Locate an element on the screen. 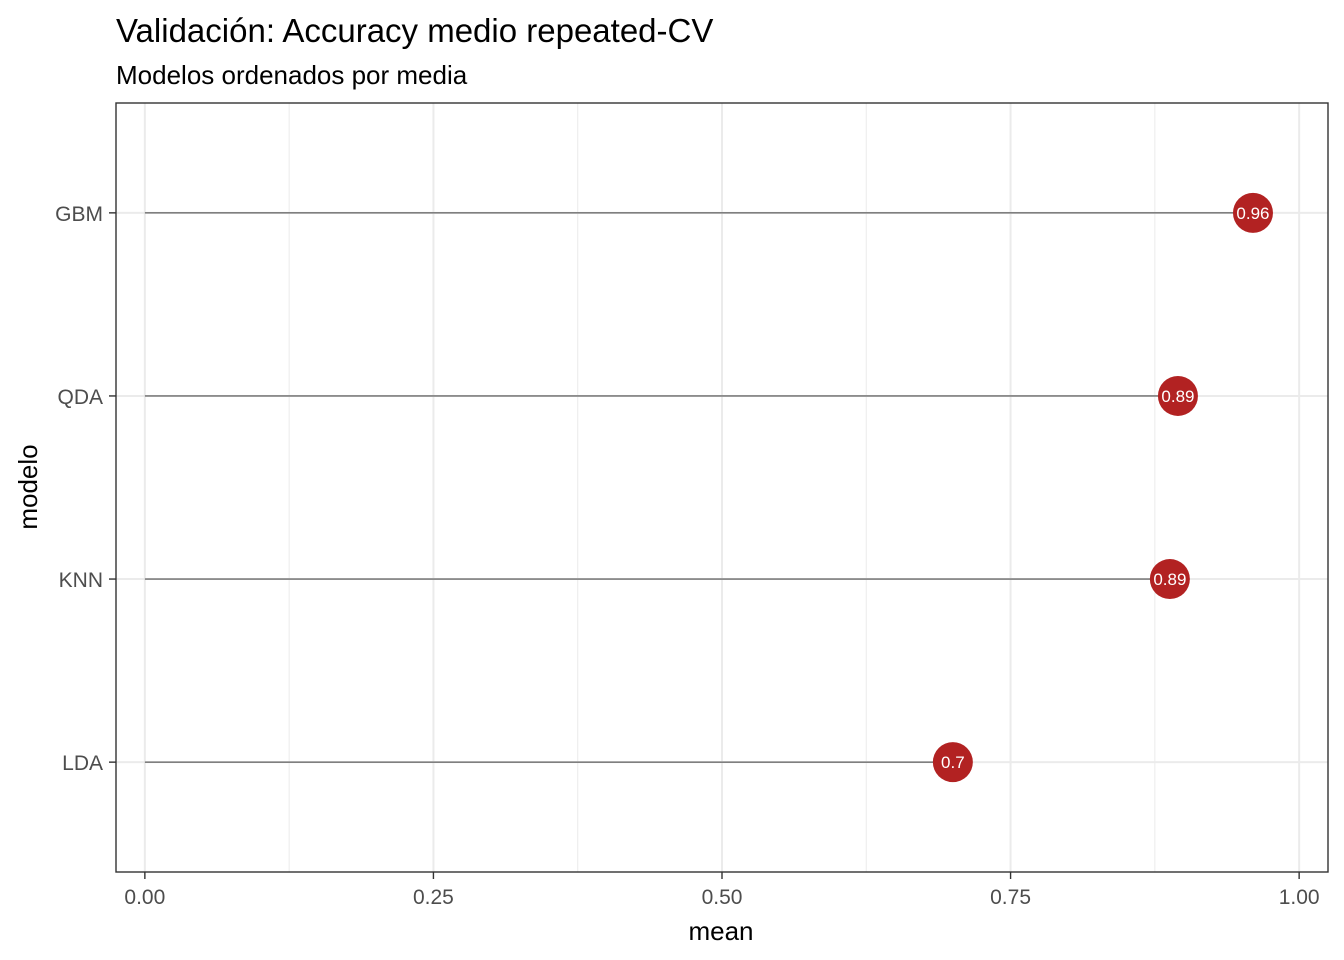 The height and width of the screenshot is (960, 1344). x-tick-label: 0.00 is located at coordinates (144, 897).